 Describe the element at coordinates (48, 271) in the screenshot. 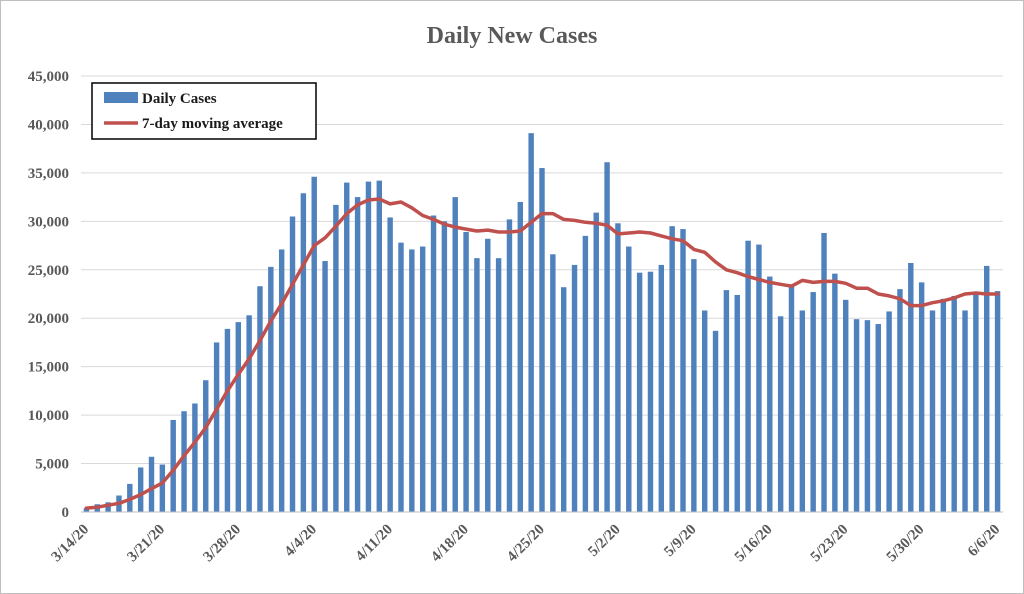

I see `y-tick-label: 25,000` at that location.